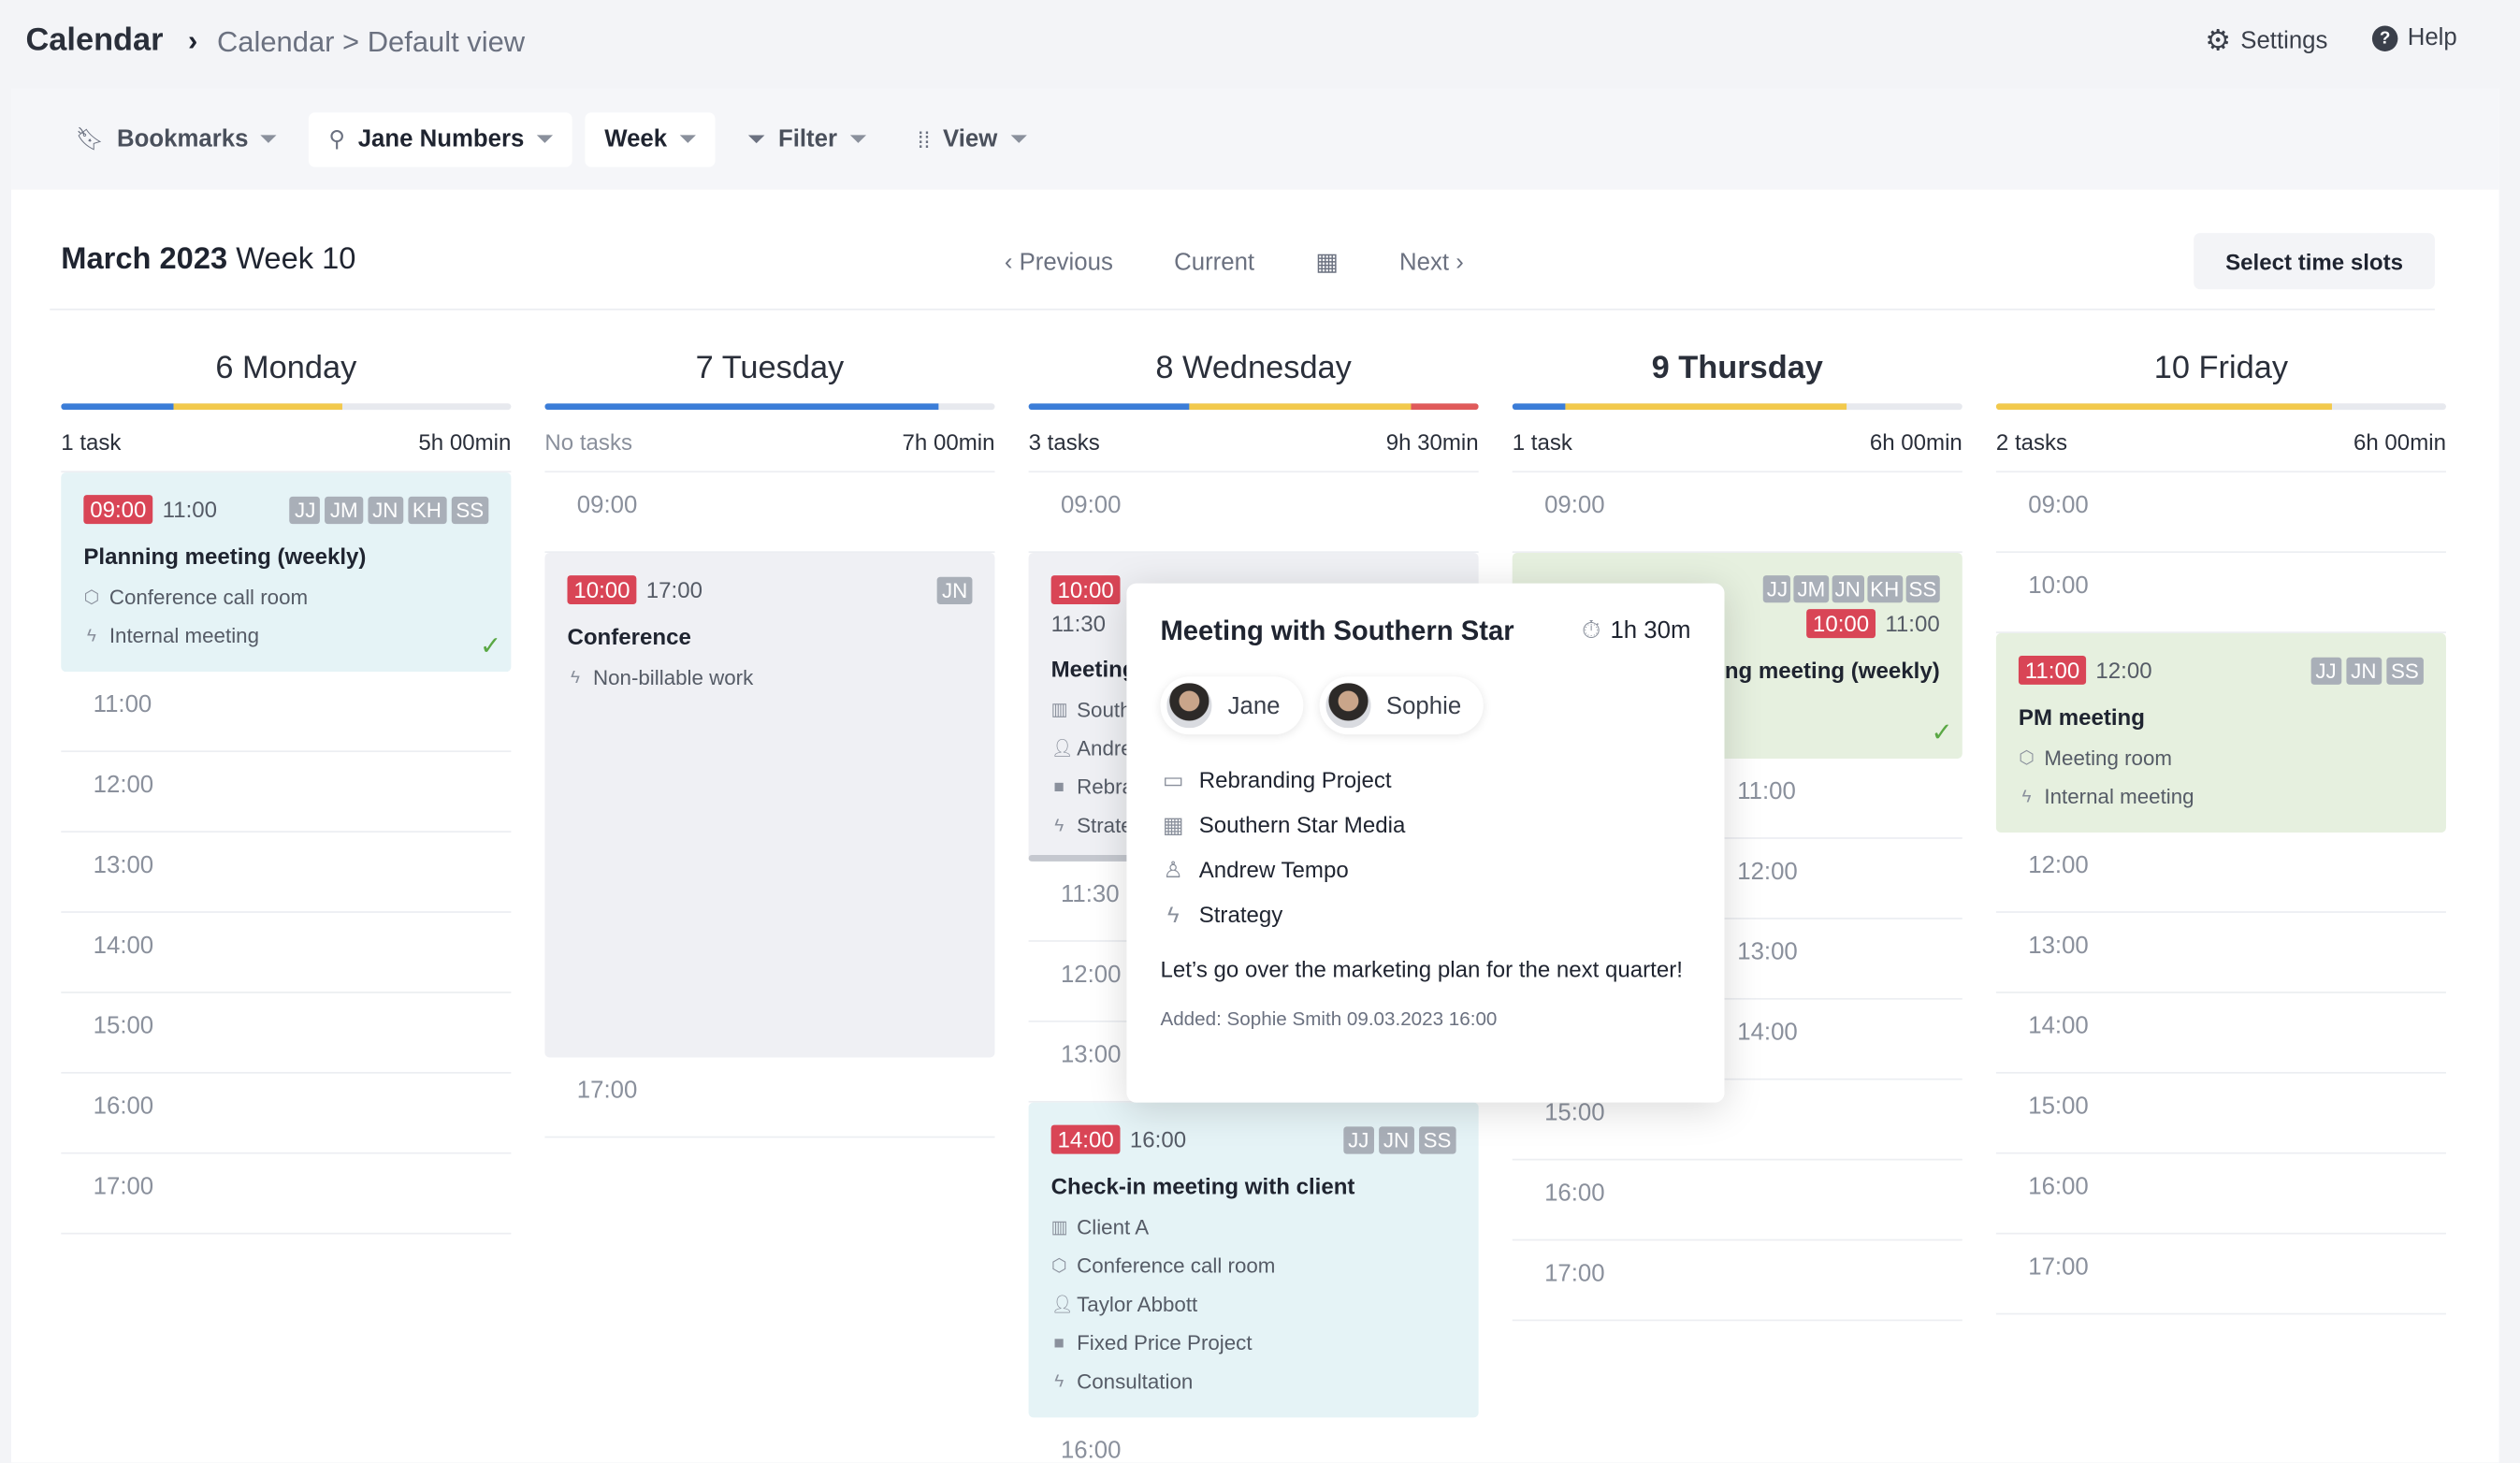 The width and height of the screenshot is (2520, 1463). Describe the element at coordinates (1058, 262) in the screenshot. I see `previous-button: ‹ Previous` at that location.